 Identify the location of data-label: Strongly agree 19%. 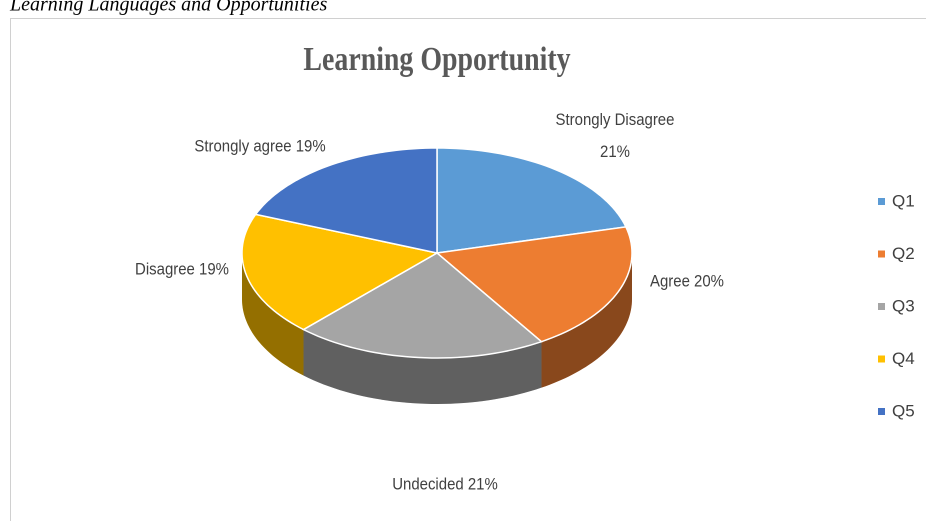
(259, 147).